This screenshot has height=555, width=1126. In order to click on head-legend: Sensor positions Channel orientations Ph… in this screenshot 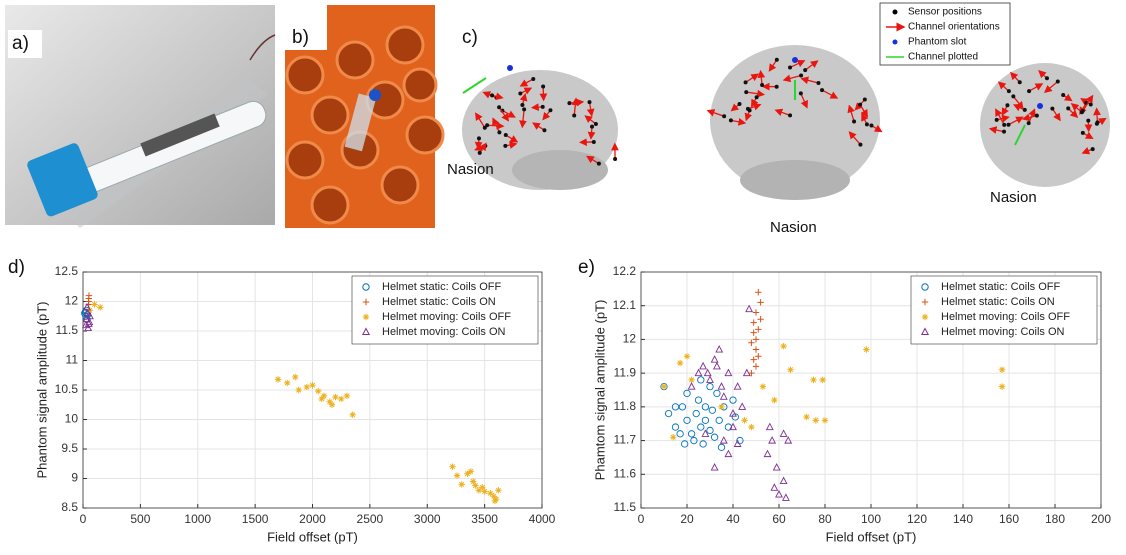, I will do `click(945, 34)`.